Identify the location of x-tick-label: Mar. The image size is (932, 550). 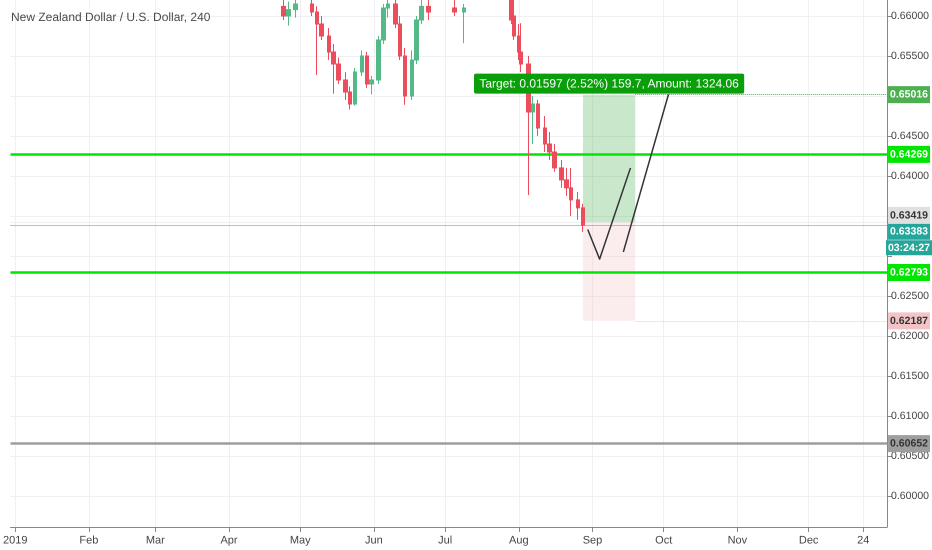
(156, 540).